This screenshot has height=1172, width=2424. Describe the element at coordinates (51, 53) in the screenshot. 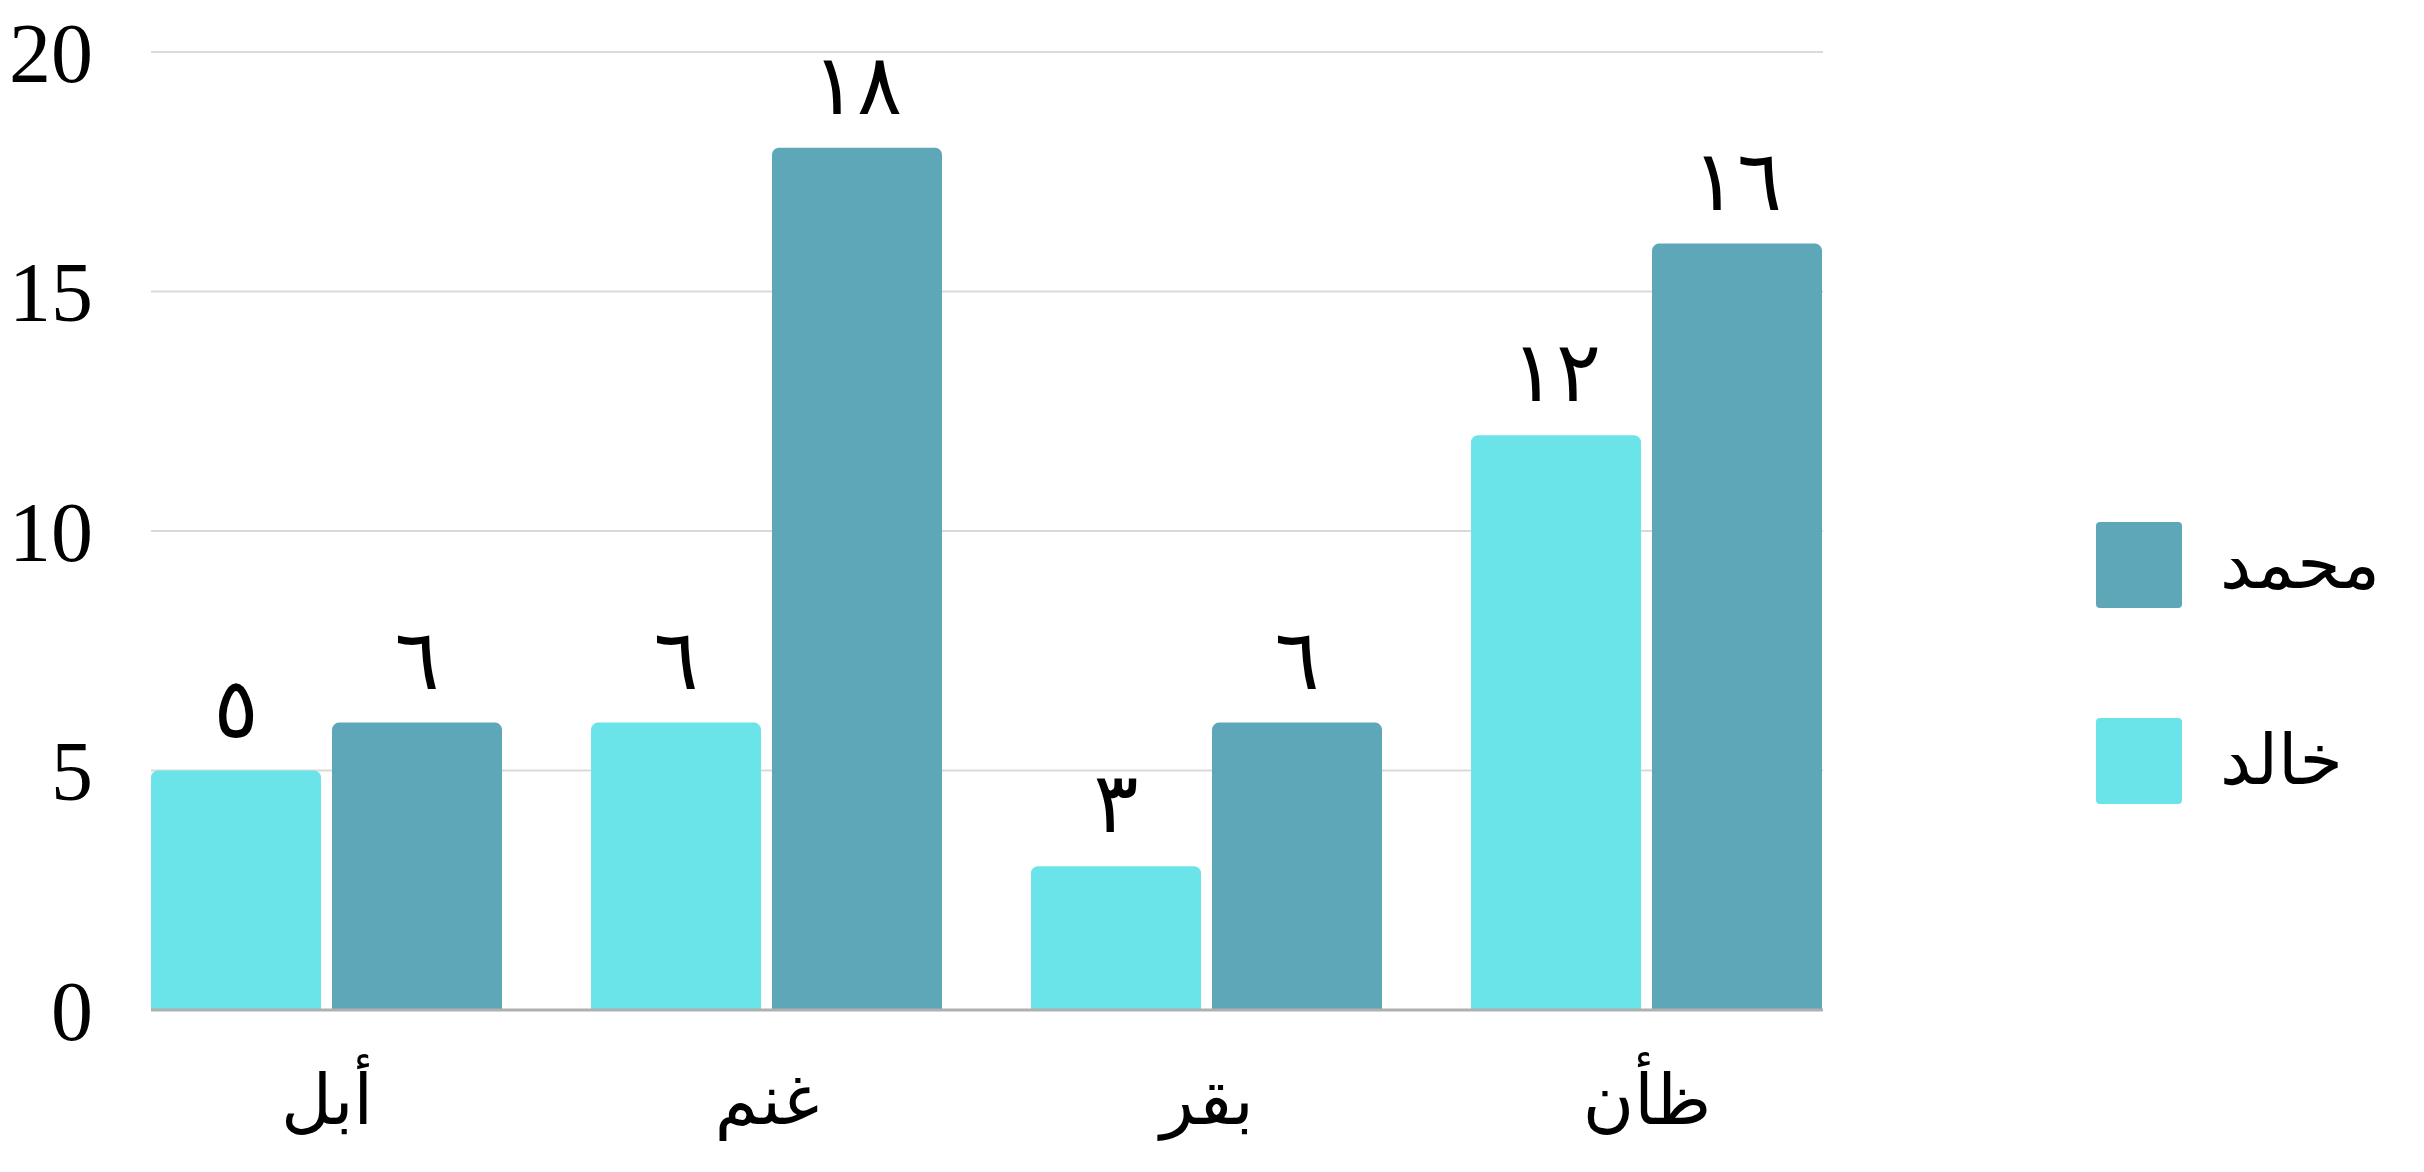

I see `y-tick-label: 20` at that location.